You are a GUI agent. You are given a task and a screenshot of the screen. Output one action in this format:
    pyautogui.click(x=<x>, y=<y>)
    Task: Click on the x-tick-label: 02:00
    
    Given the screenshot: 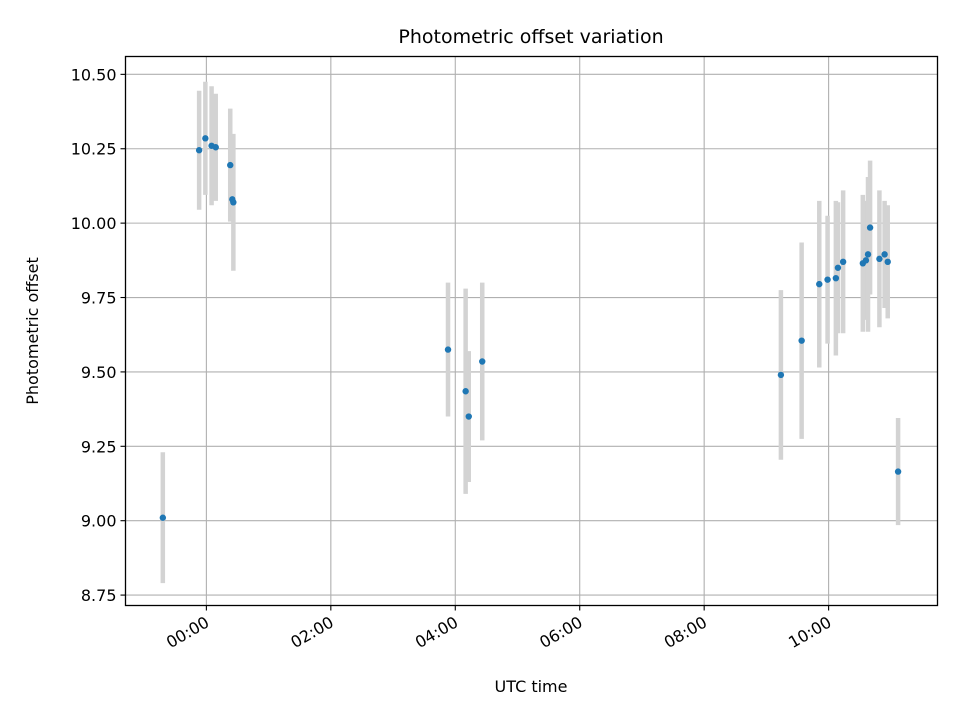 What is the action you would take?
    pyautogui.click(x=311, y=633)
    